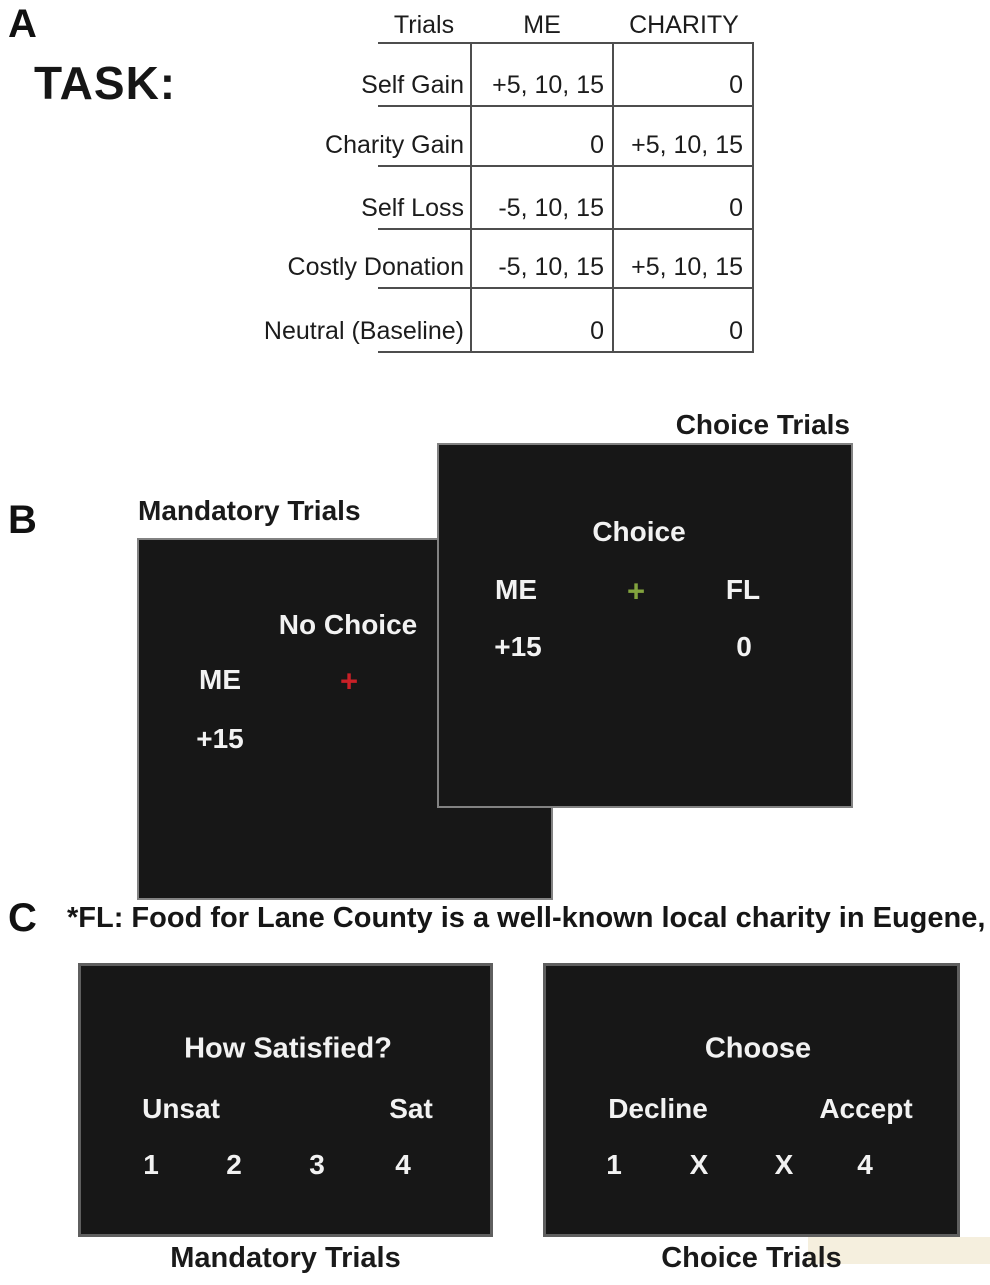 This screenshot has height=1285, width=990. I want to click on unsat-anchor: Unsat, so click(181, 1108).